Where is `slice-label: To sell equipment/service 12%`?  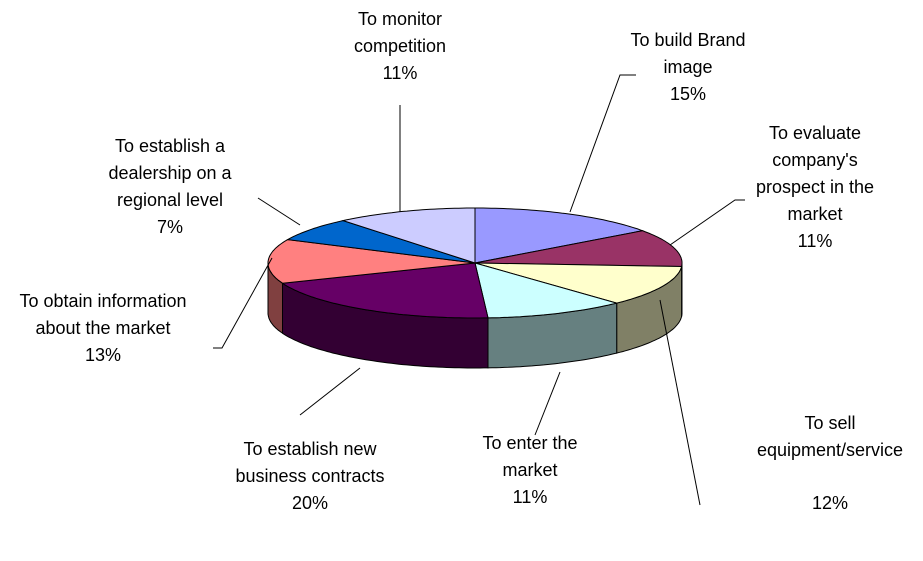 slice-label: To sell equipment/service 12% is located at coordinates (830, 463).